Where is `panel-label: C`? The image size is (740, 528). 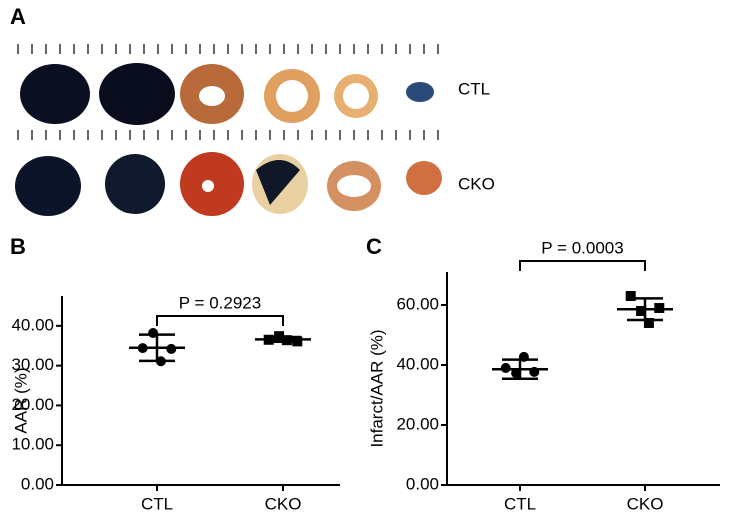
panel-label: C is located at coordinates (374, 246).